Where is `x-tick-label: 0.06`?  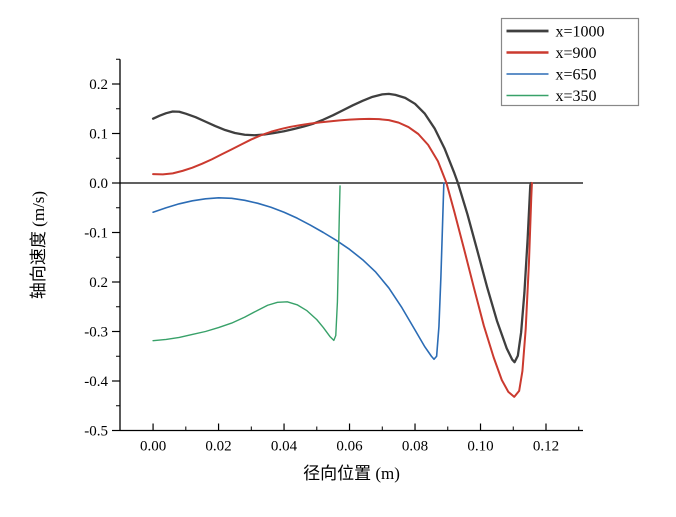
x-tick-label: 0.06 is located at coordinates (349, 447).